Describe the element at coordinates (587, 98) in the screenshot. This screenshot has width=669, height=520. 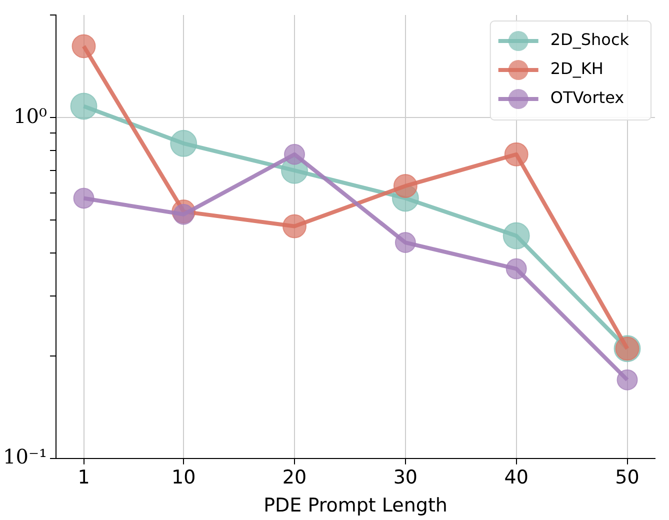
I see `legend-label: OTVortex` at that location.